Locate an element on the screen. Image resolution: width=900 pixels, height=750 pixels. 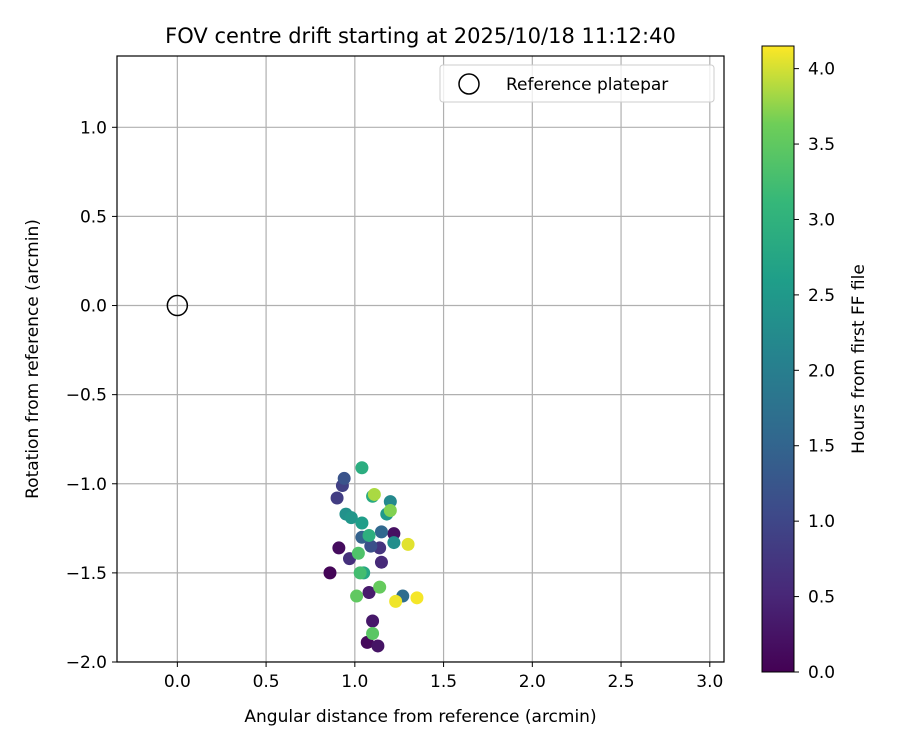
x-tick-label: 3.0 is located at coordinates (709, 682).